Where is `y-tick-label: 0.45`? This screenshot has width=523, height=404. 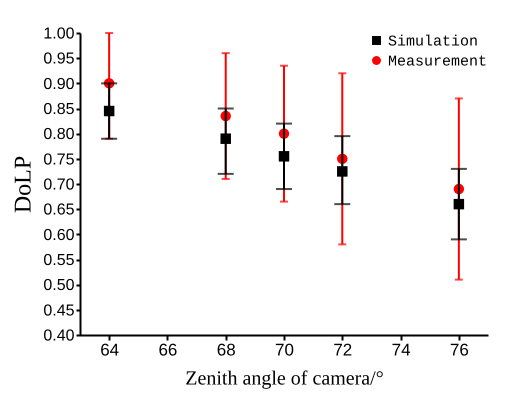 y-tick-label: 0.45 is located at coordinates (59, 311).